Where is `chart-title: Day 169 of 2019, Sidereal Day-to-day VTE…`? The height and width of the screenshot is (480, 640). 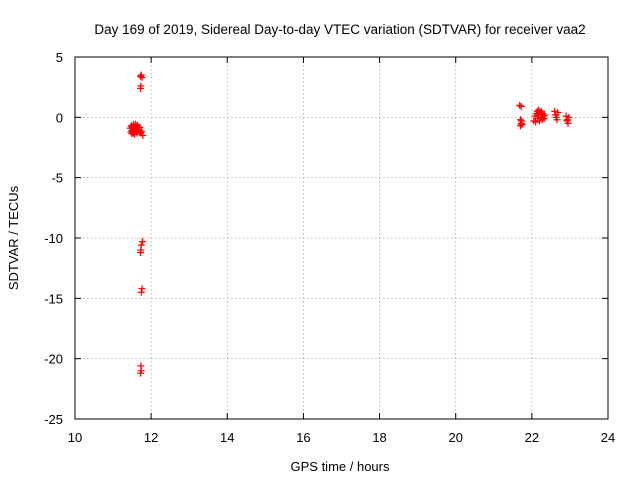 chart-title: Day 169 of 2019, Sidereal Day-to-day VTE… is located at coordinates (339, 29).